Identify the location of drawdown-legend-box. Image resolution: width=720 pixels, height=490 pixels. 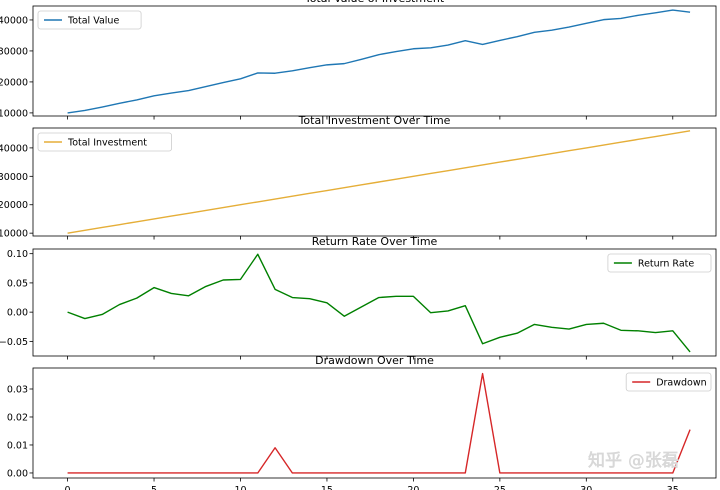
(668, 382).